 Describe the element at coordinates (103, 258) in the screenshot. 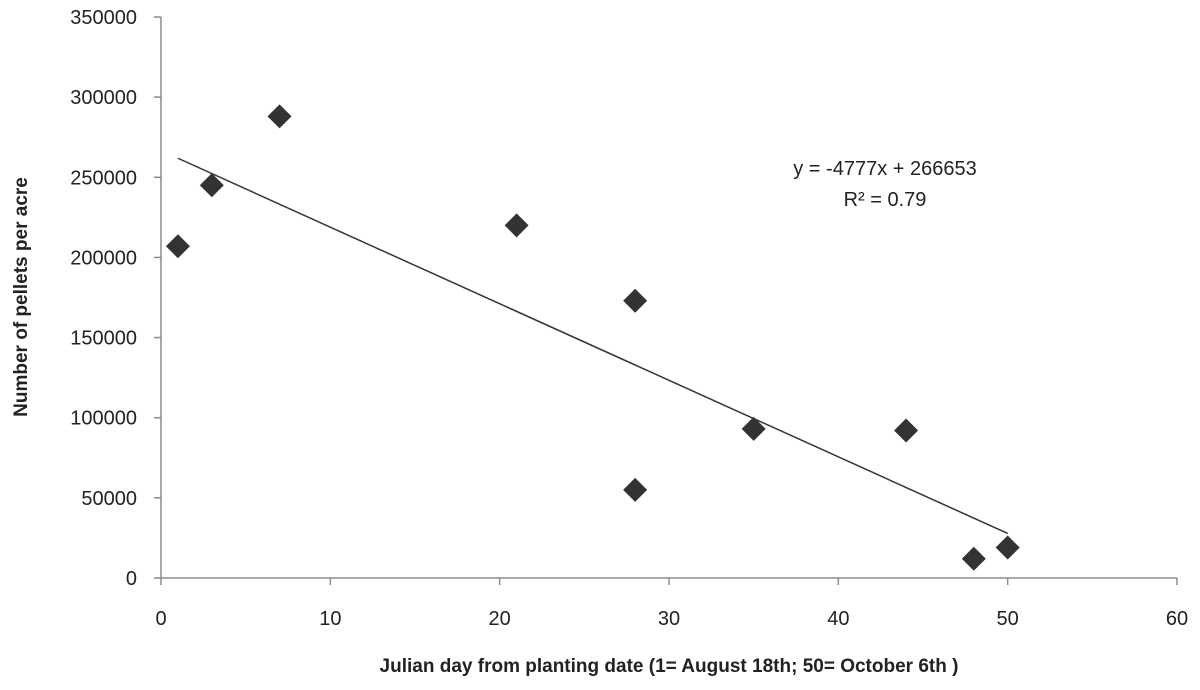

I see `y-tick-label: 200000` at that location.